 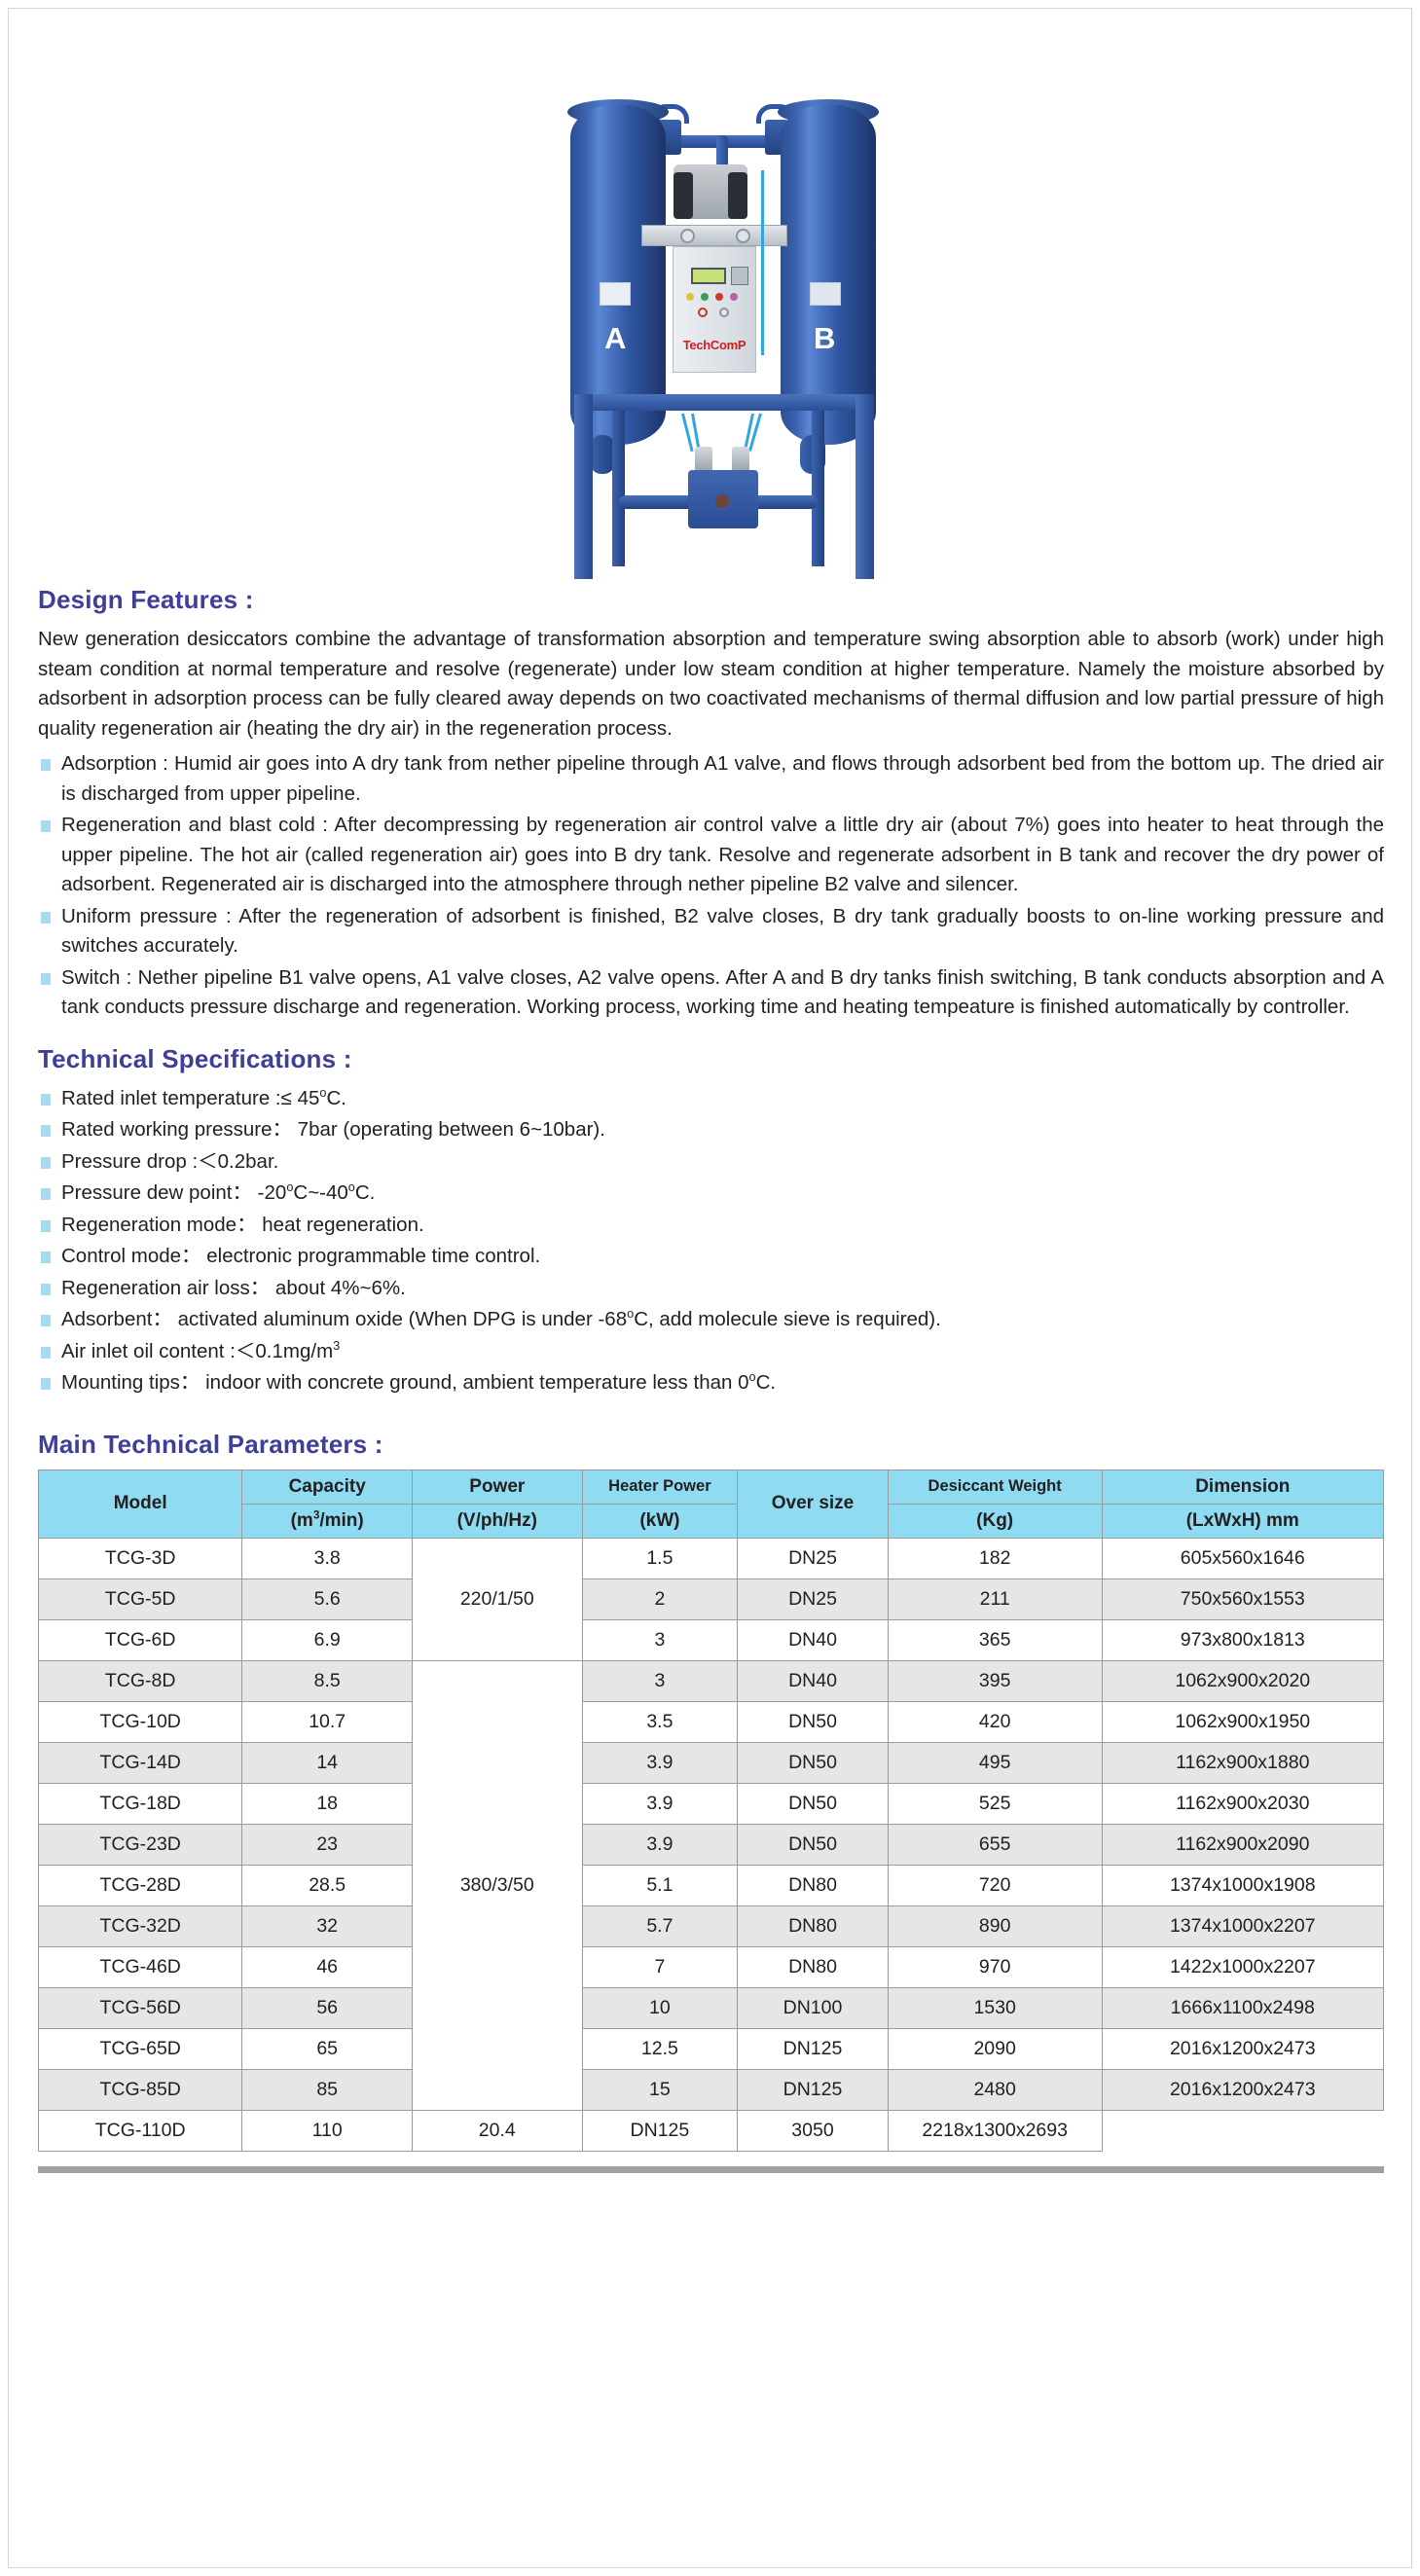 I want to click on tank-a, so click(x=618, y=274).